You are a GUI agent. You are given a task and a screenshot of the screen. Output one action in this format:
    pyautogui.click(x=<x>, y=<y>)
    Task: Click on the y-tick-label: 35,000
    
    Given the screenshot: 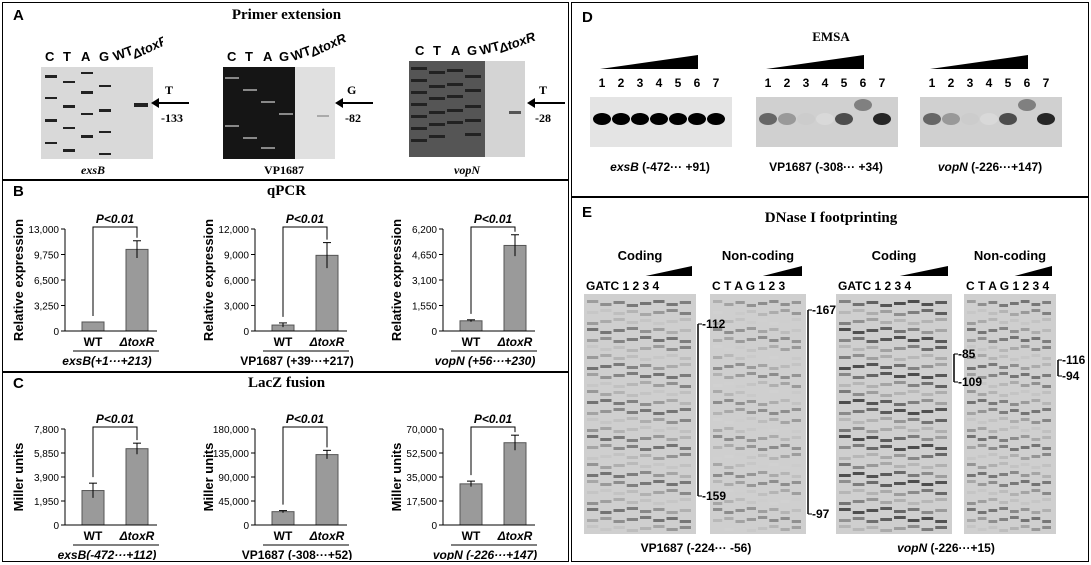 What is the action you would take?
    pyautogui.click(x=421, y=478)
    